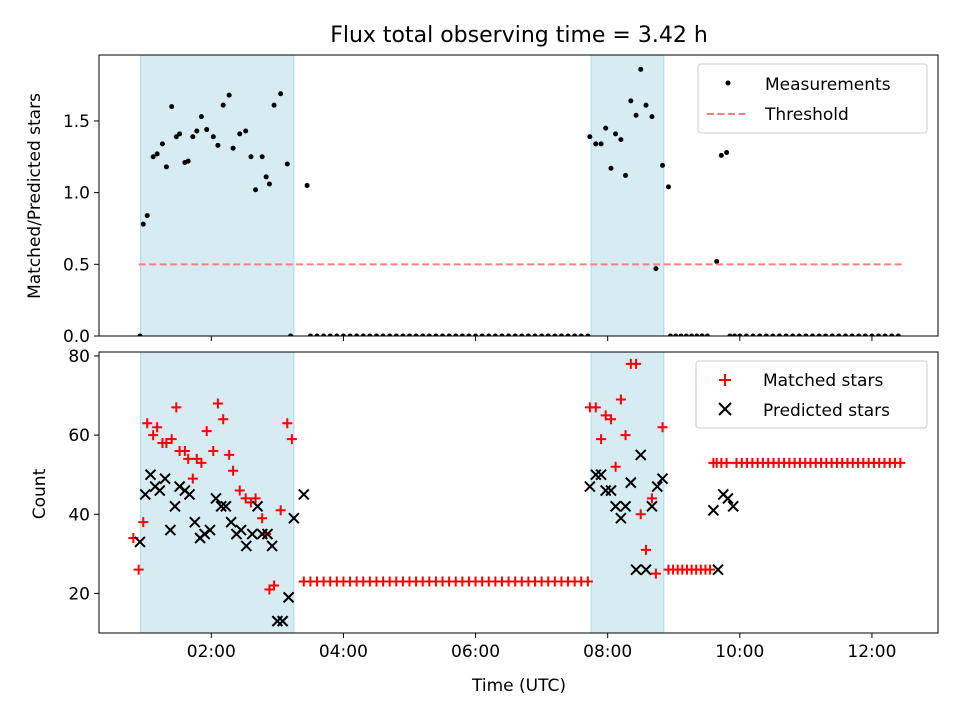 The width and height of the screenshot is (960, 720). I want to click on top-x-ticks, so click(541, 338).